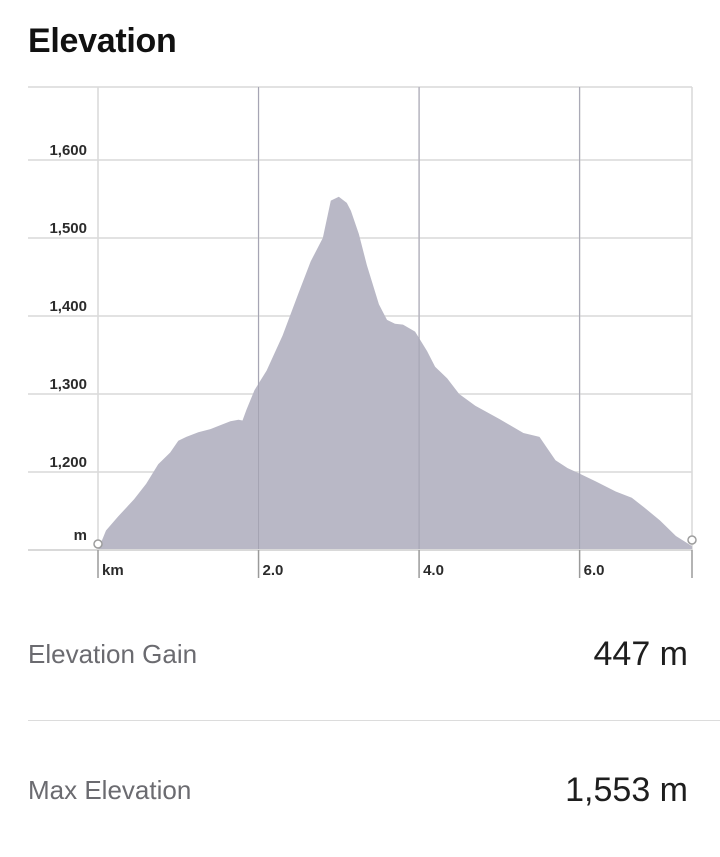 The image size is (720, 857). What do you see at coordinates (433, 570) in the screenshot?
I see `x-tick-label: 4.0` at bounding box center [433, 570].